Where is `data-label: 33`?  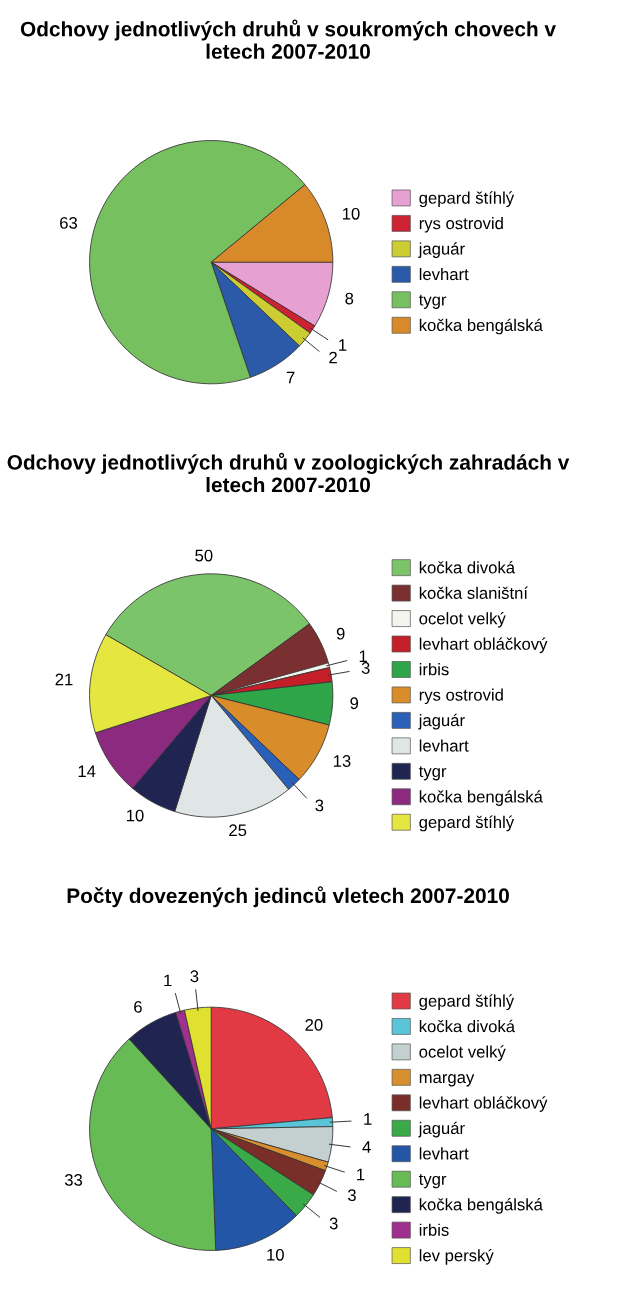 data-label: 33 is located at coordinates (73, 1179).